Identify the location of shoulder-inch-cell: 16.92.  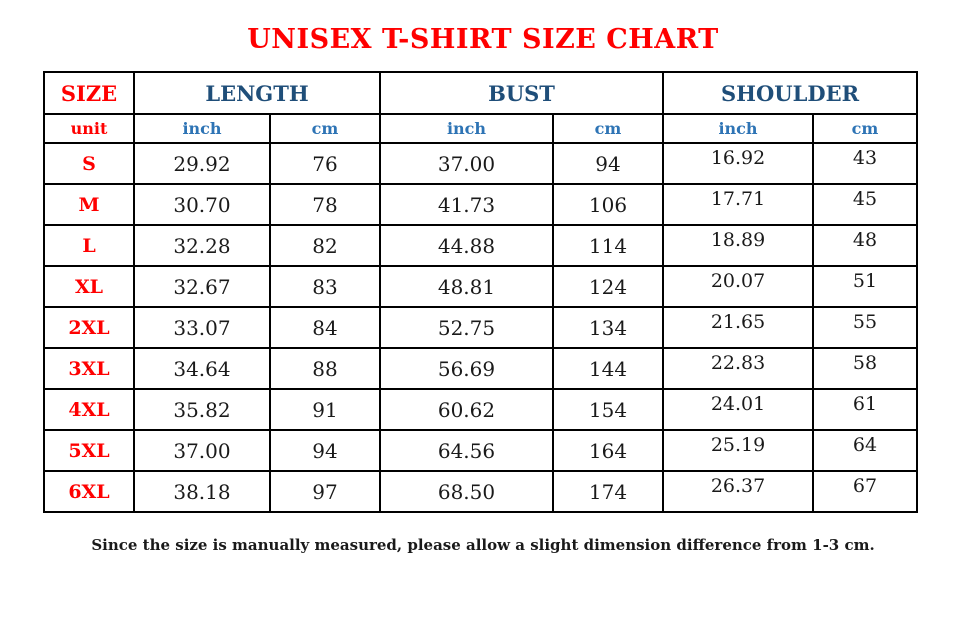
(738, 163).